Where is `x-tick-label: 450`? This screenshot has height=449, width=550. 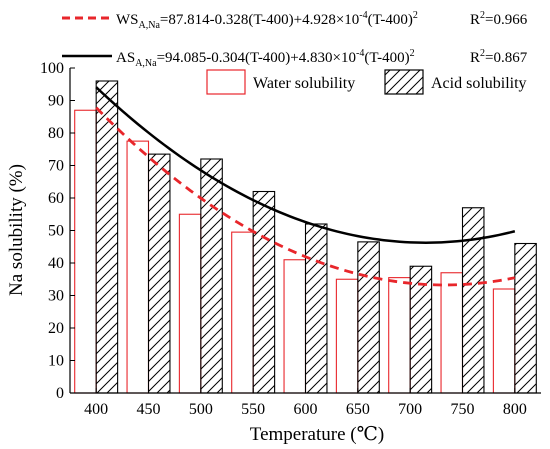 x-tick-label: 450 is located at coordinates (149, 409).